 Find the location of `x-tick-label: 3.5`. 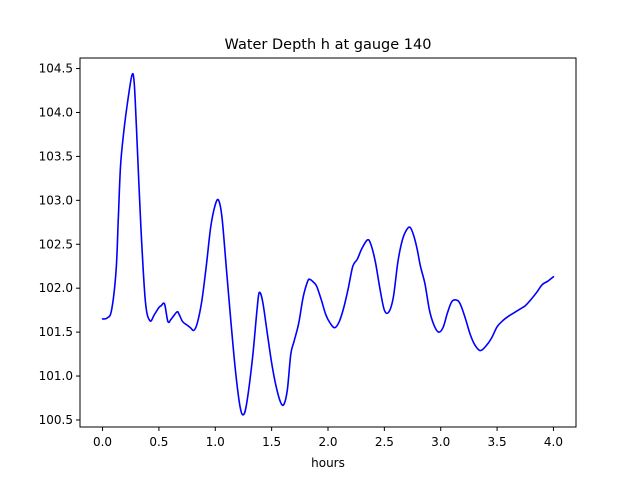

x-tick-label: 3.5 is located at coordinates (497, 442).